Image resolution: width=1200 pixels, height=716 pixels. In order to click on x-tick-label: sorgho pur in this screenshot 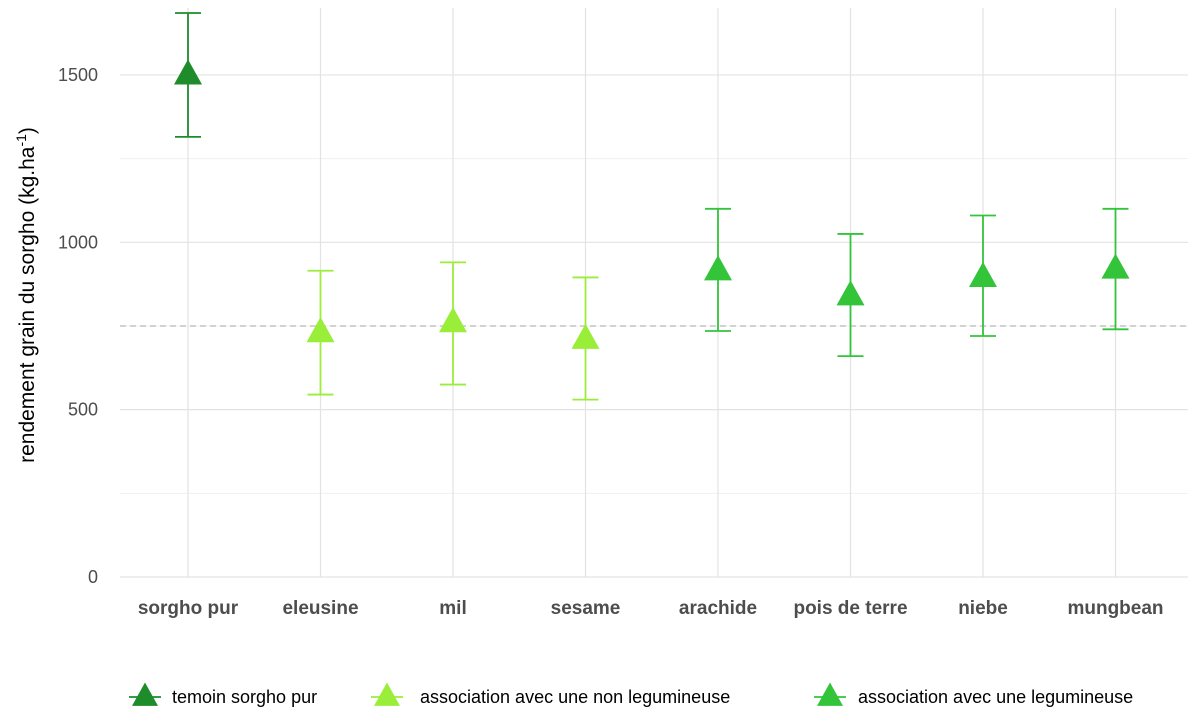, I will do `click(188, 608)`.